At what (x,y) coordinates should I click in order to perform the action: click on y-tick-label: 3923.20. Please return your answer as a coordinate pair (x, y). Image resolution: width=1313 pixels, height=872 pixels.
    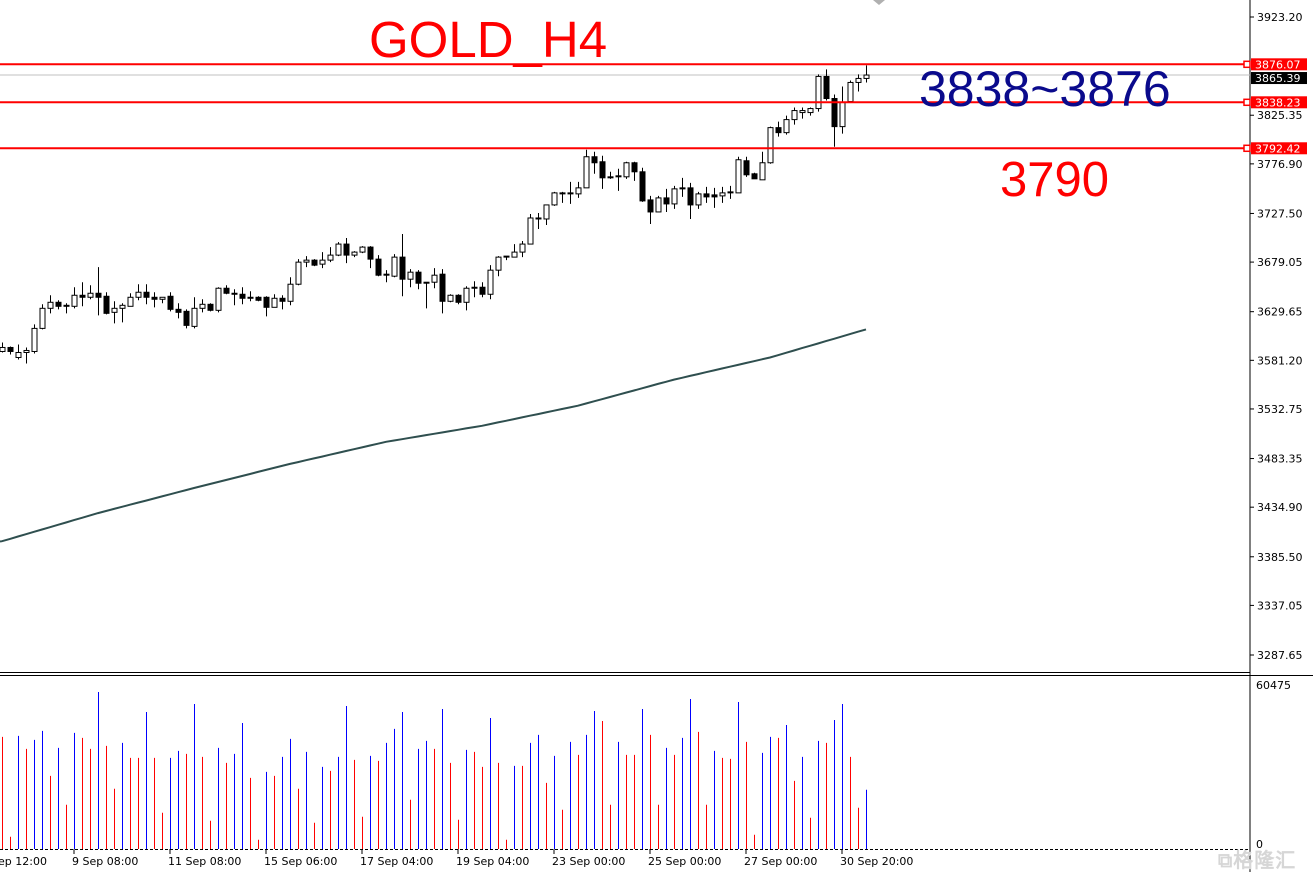
    Looking at the image, I should click on (1280, 17).